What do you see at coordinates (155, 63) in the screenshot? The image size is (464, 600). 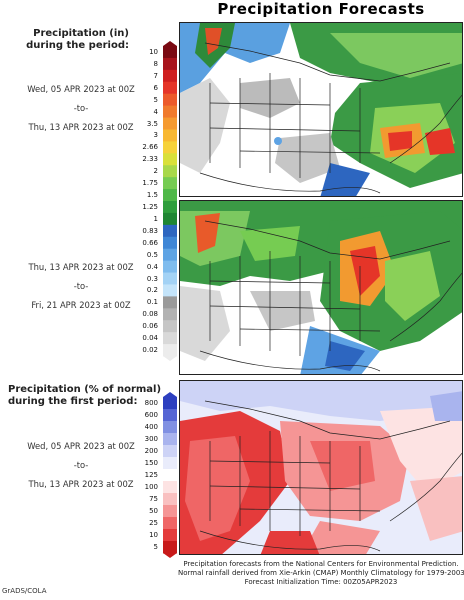 I see `precip-colorbar-tick-label: 8` at bounding box center [155, 63].